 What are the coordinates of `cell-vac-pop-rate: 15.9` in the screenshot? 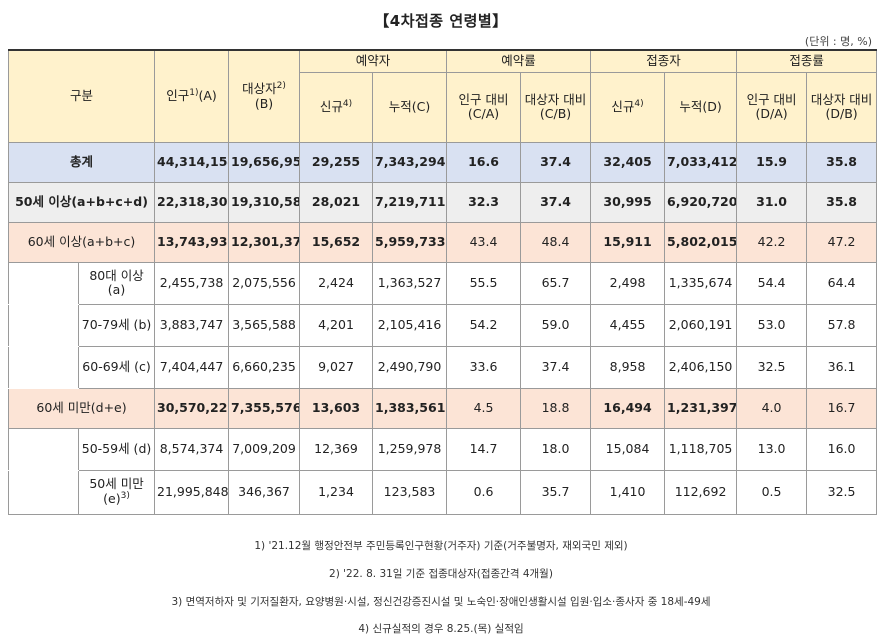 It's located at (772, 162).